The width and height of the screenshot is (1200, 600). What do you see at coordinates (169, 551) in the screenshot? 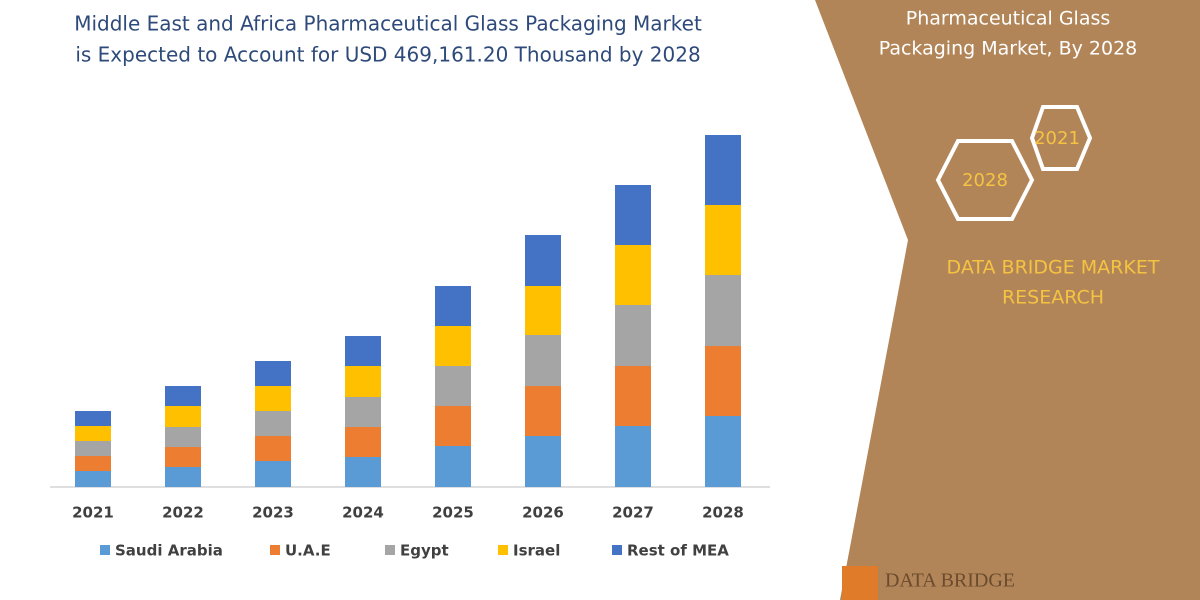
I see `legend-label: Saudi Arabia` at bounding box center [169, 551].